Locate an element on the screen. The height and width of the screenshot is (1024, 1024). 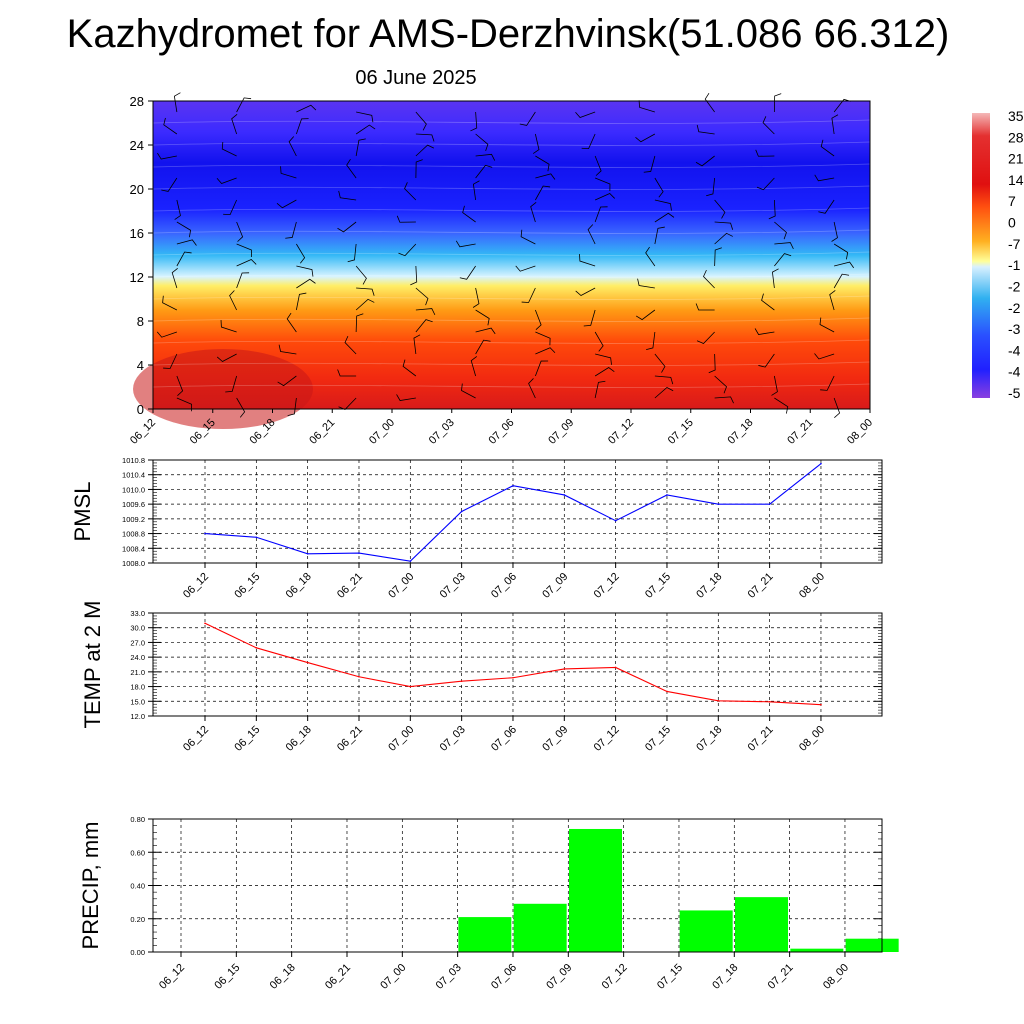
x-tick-label: 07_00 is located at coordinates (401, 739).